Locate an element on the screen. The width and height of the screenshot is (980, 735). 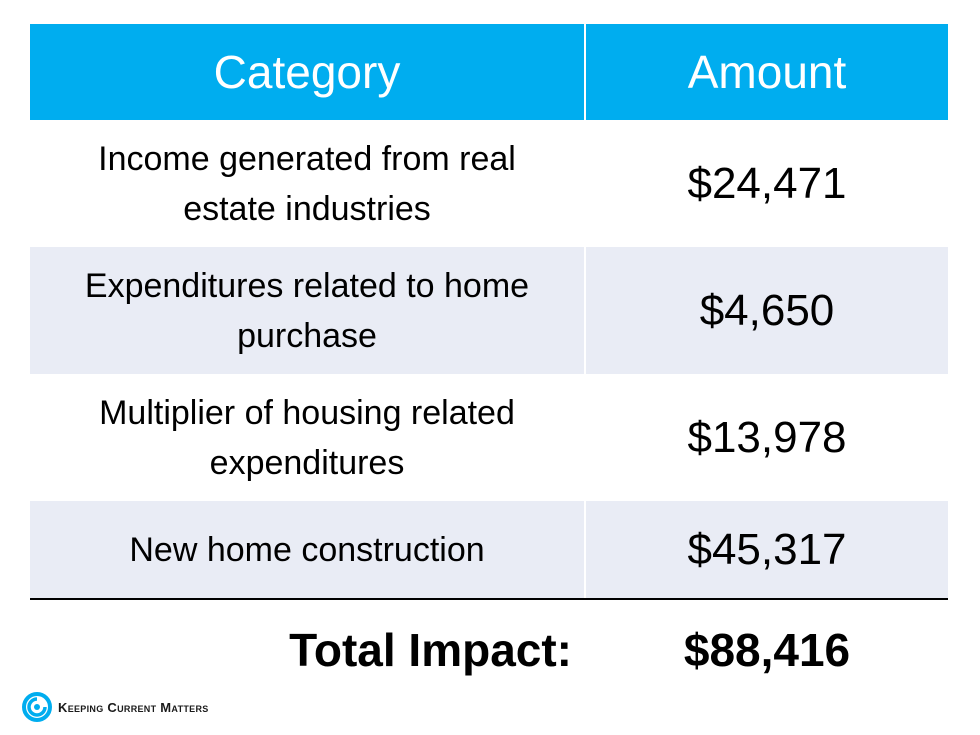
row-amount: $45,317 is located at coordinates (767, 549).